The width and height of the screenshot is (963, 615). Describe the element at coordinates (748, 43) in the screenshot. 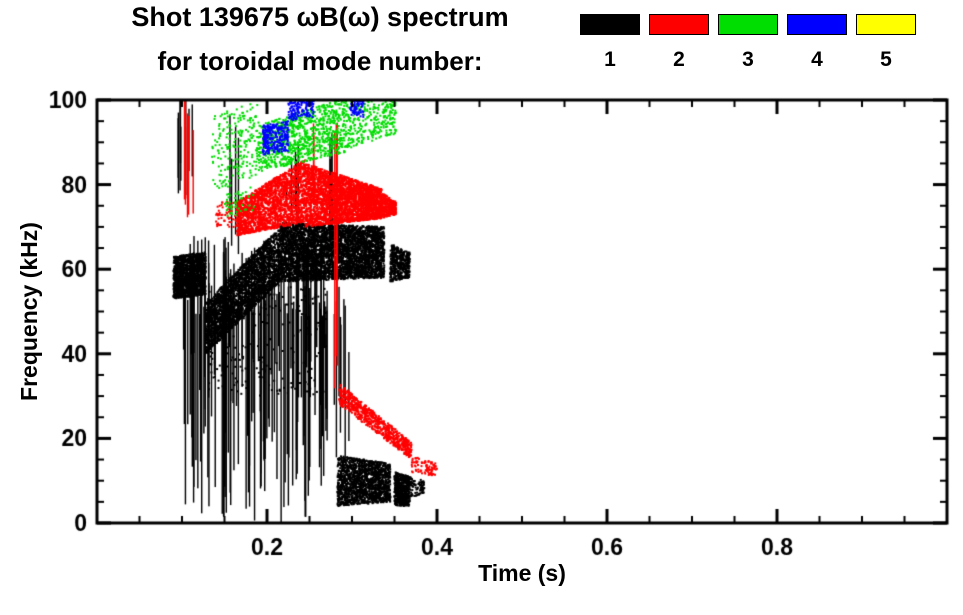

I see `legend-item-3: 3` at that location.